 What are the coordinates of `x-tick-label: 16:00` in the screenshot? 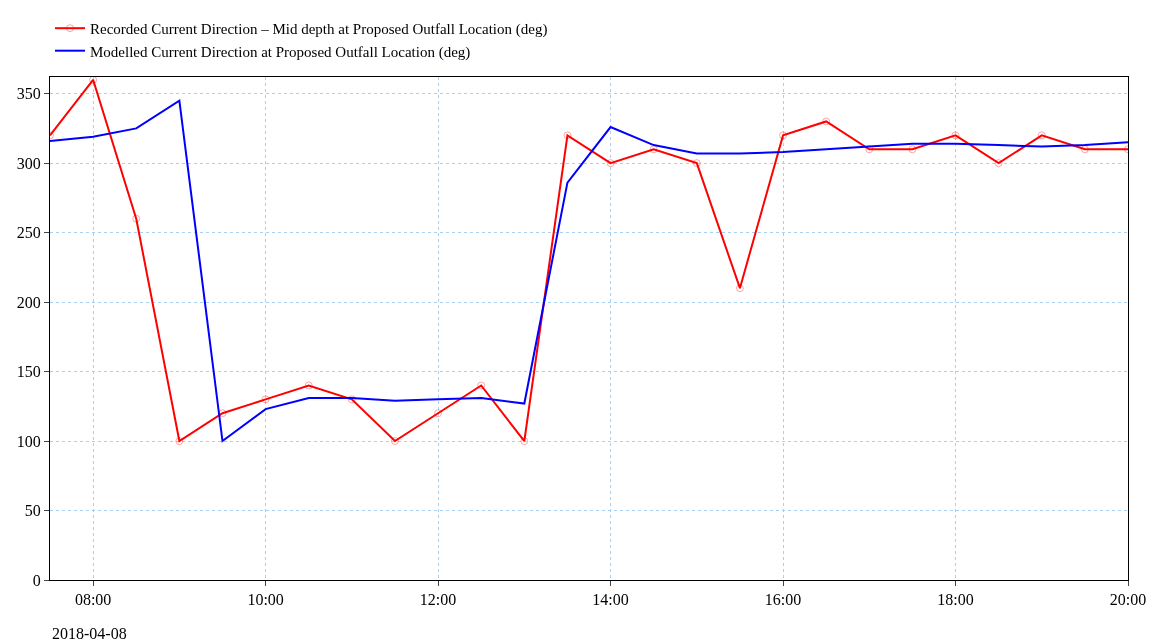 It's located at (783, 600).